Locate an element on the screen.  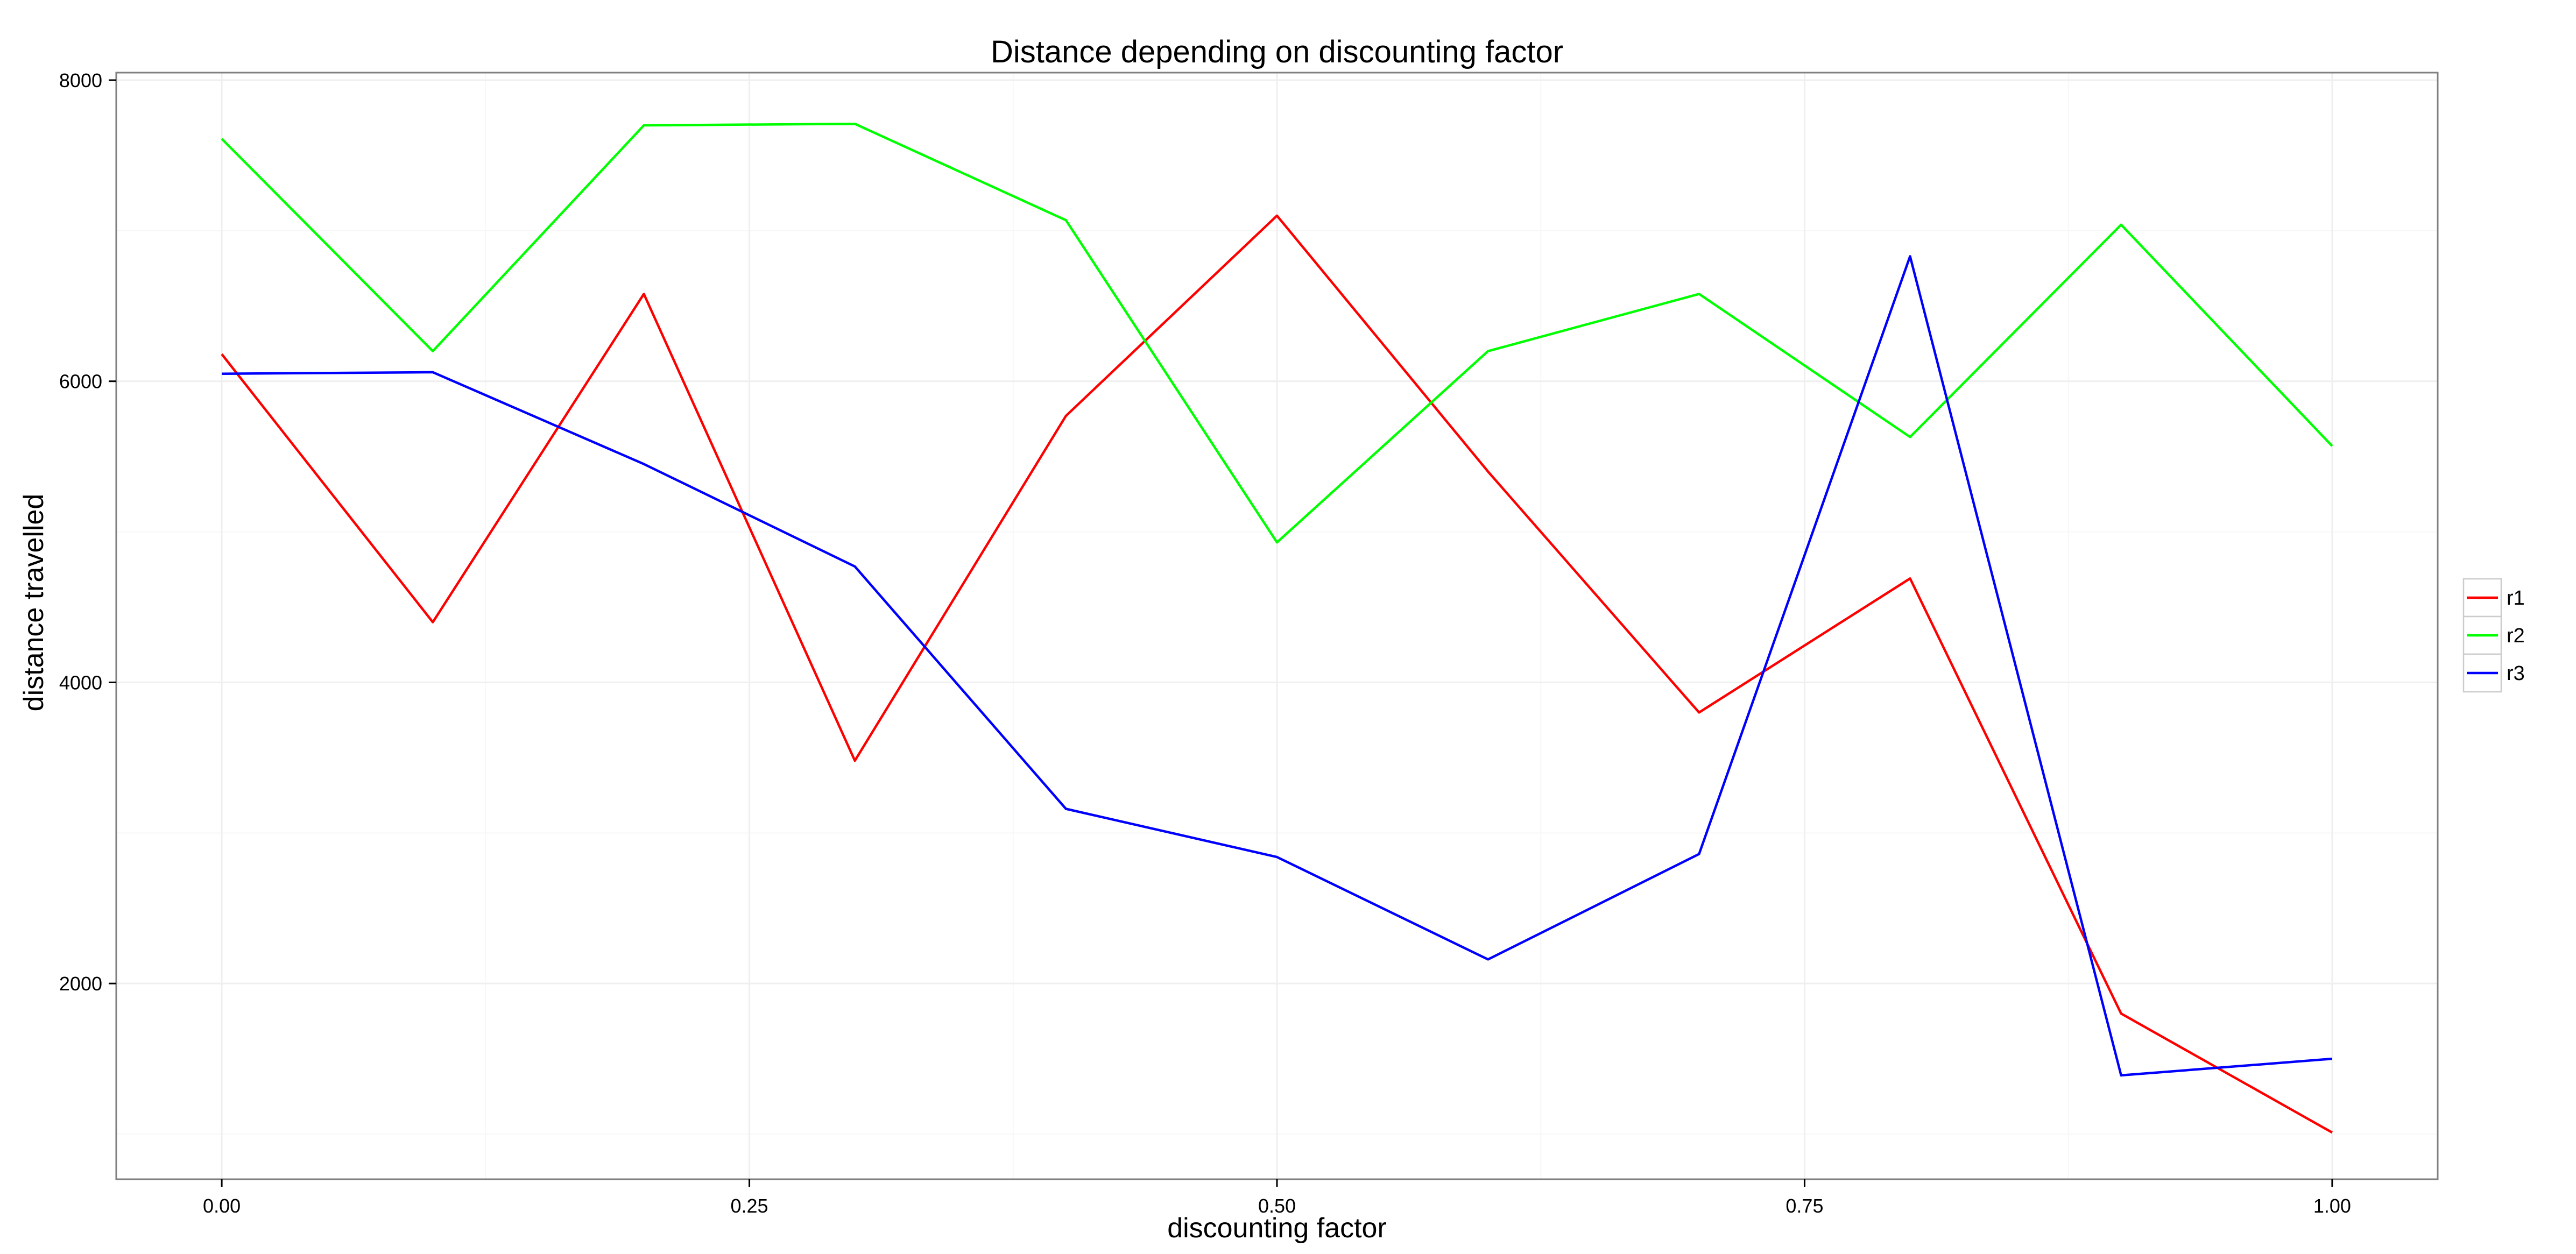
chart-title: Distance depending on discounting factor is located at coordinates (1277, 51).